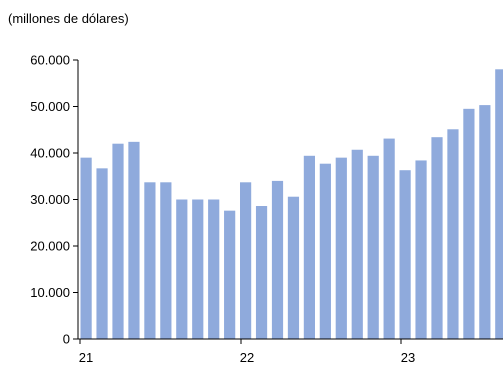 This screenshot has height=367, width=503. I want to click on y-tick-label: 60.000, so click(50, 60).